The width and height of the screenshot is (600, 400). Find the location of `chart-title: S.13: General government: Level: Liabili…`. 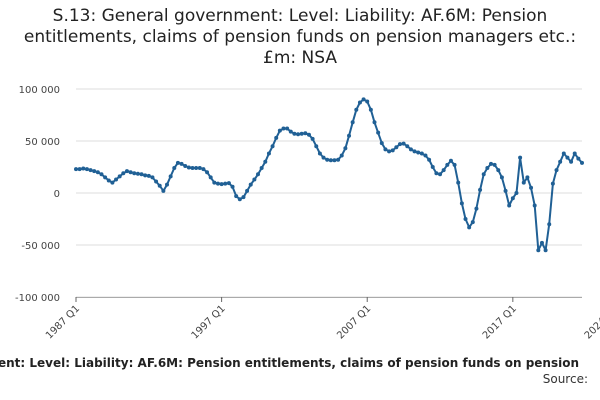

chart-title: S.13: General government: Level: Liabili… is located at coordinates (300, 37).